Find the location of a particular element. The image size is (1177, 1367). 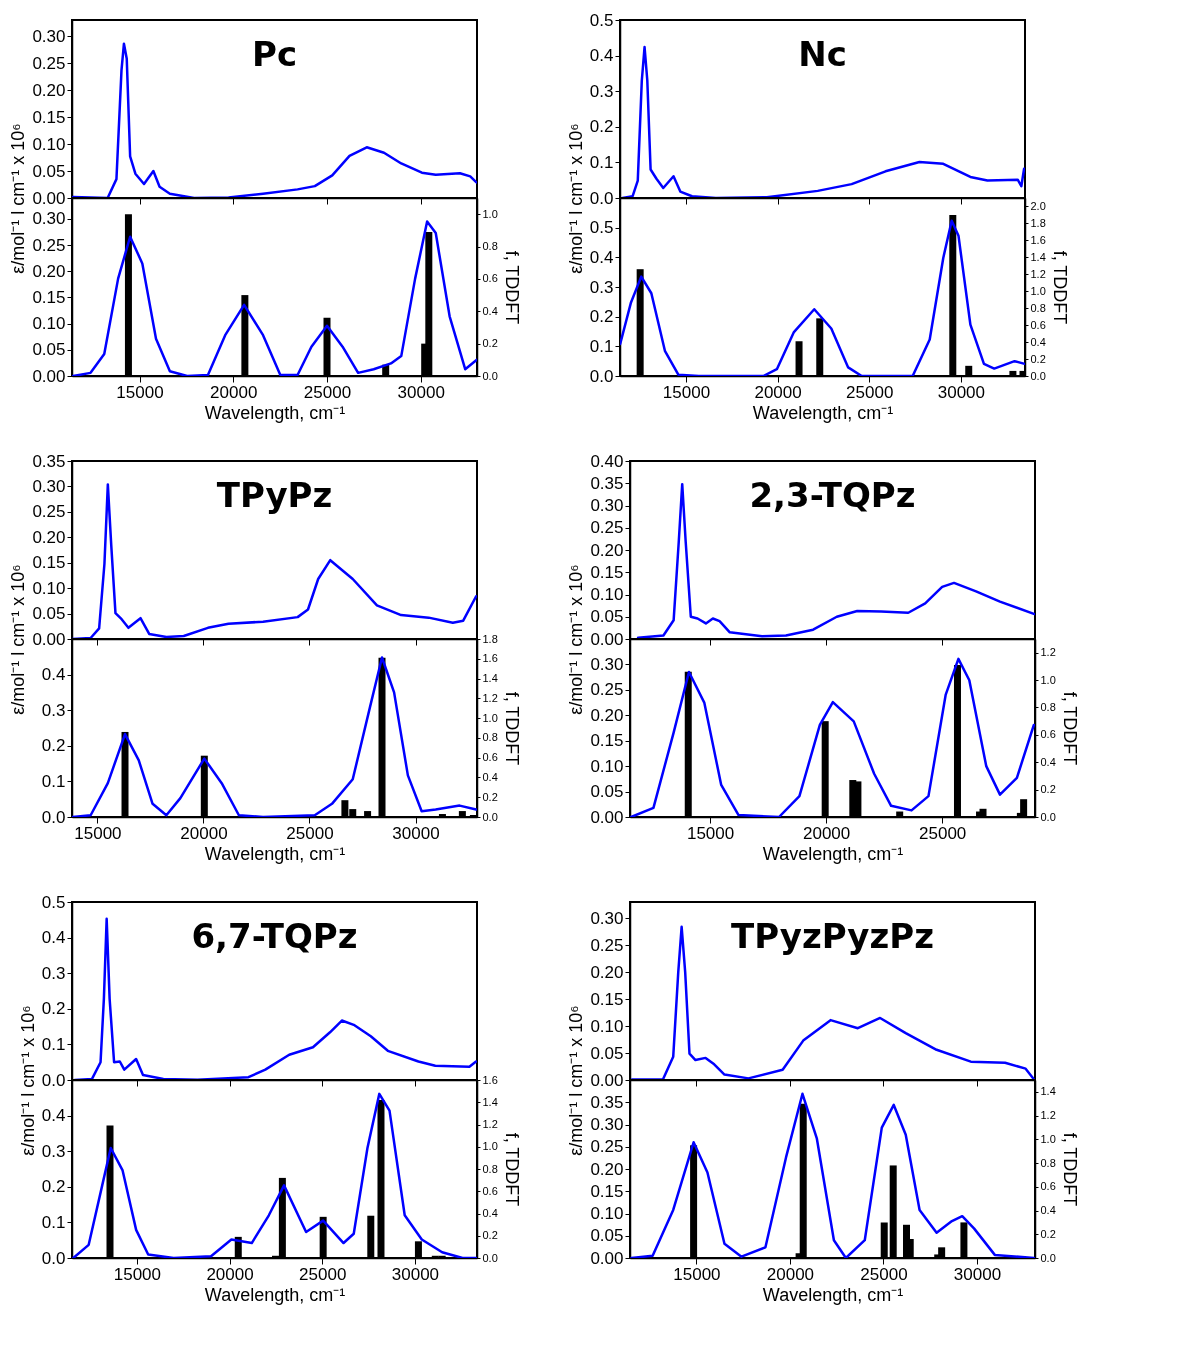

y-tick-label: 0.35 is located at coordinates (49, 461).